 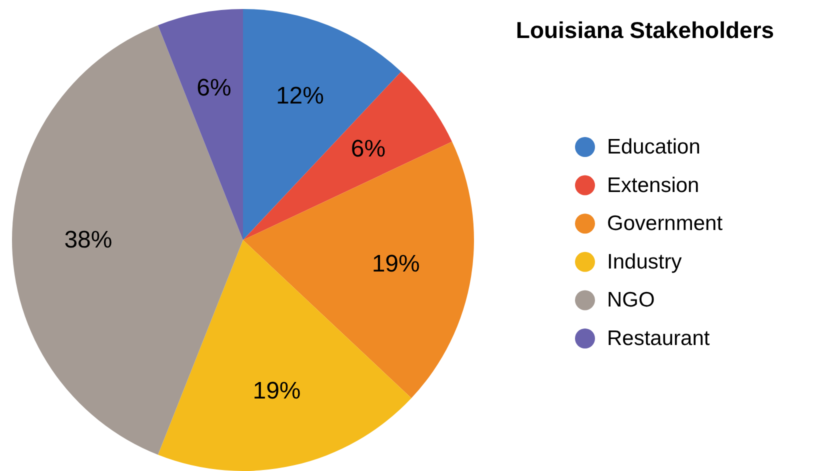 I want to click on chart-title: Louisiana Stakeholders, so click(x=645, y=30).